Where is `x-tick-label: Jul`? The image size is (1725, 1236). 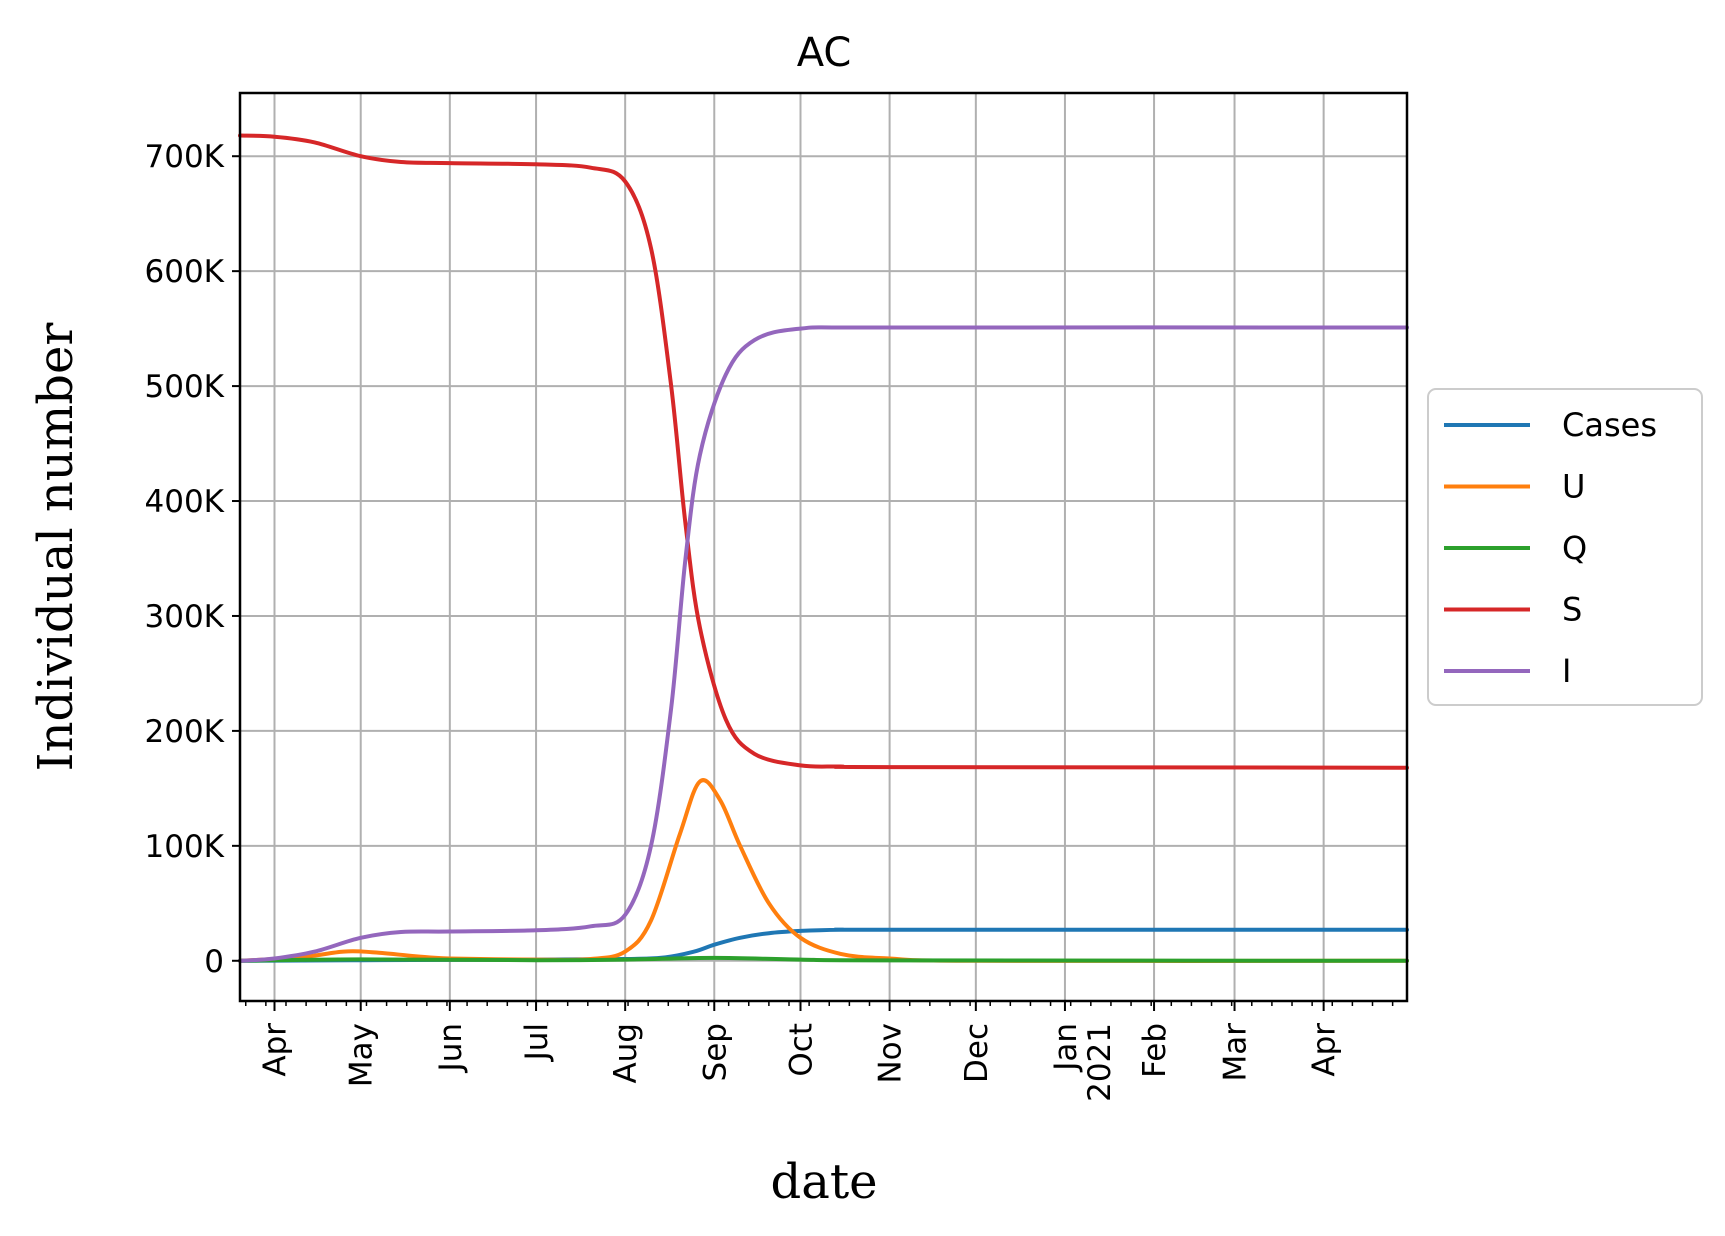 x-tick-label: Jul is located at coordinates (537, 1042).